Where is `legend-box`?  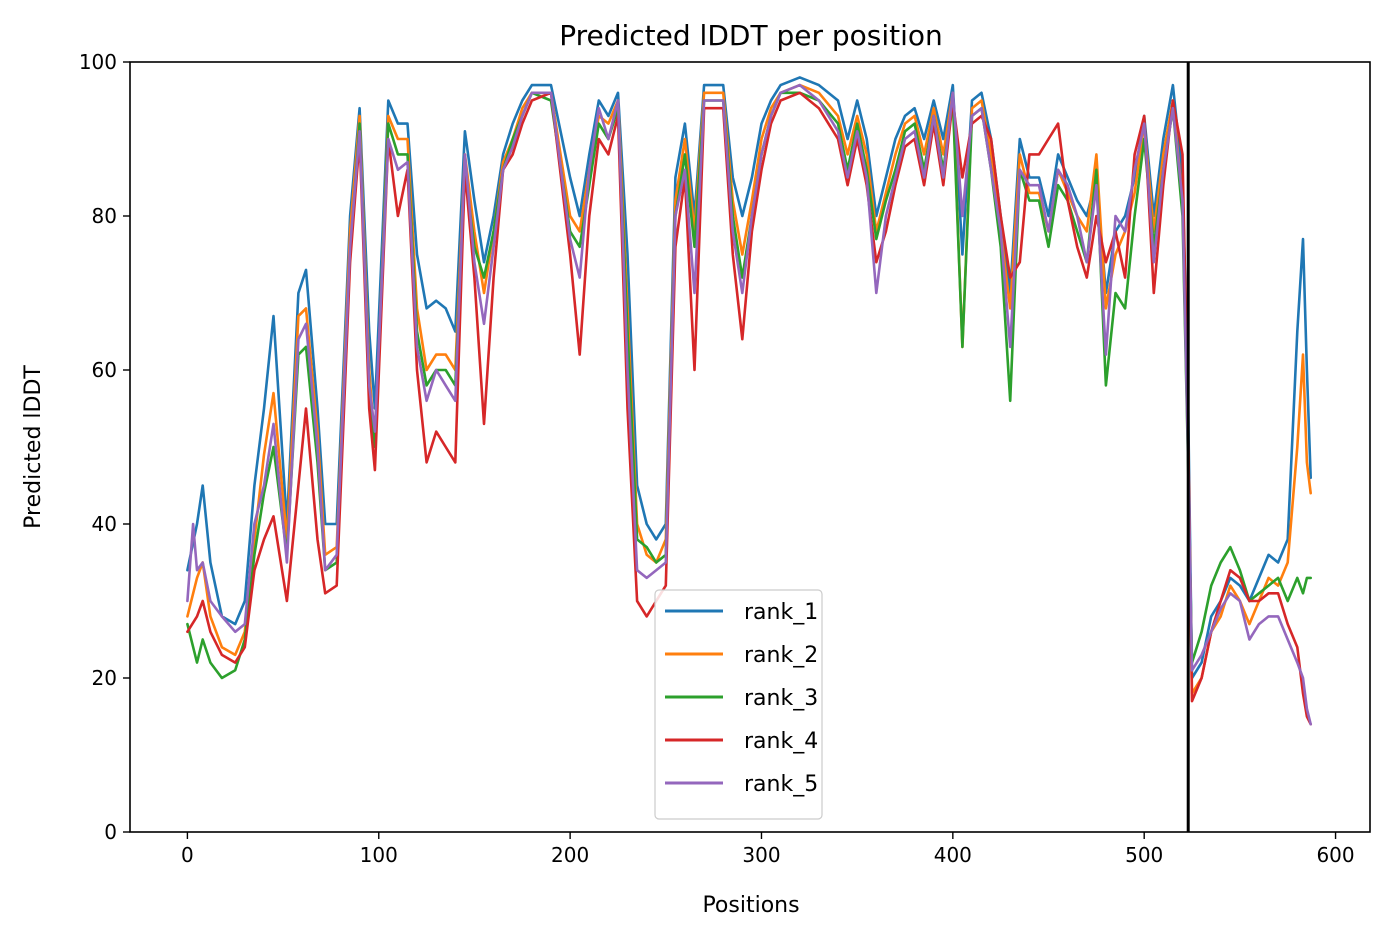
legend-box is located at coordinates (738, 704).